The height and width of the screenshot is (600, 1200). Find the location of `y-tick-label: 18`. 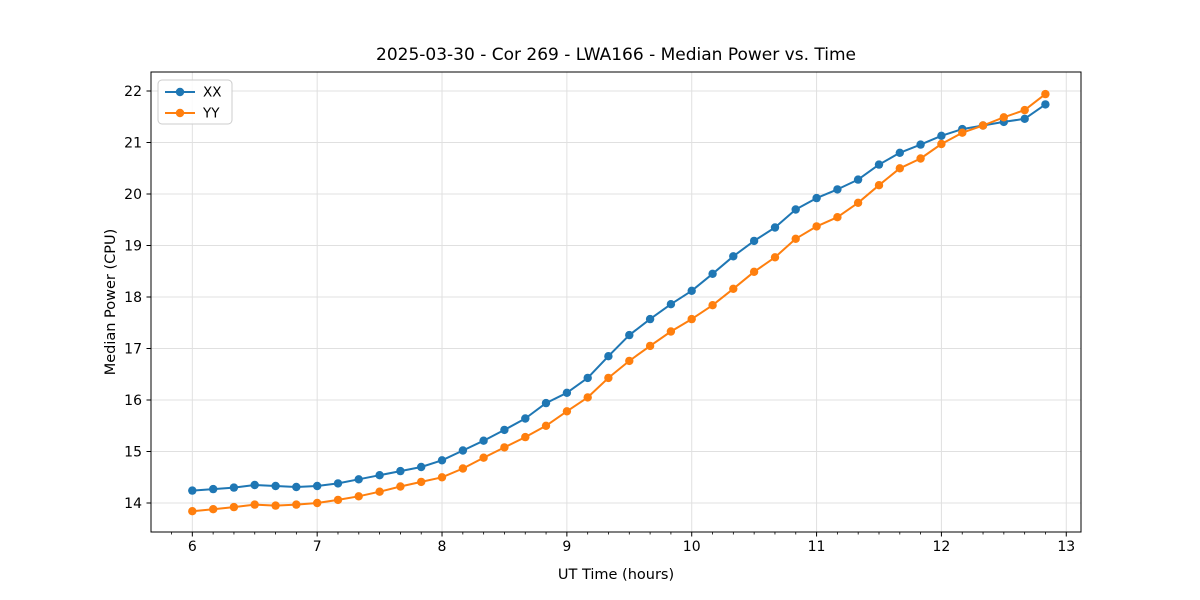

y-tick-label: 18 is located at coordinates (133, 298).